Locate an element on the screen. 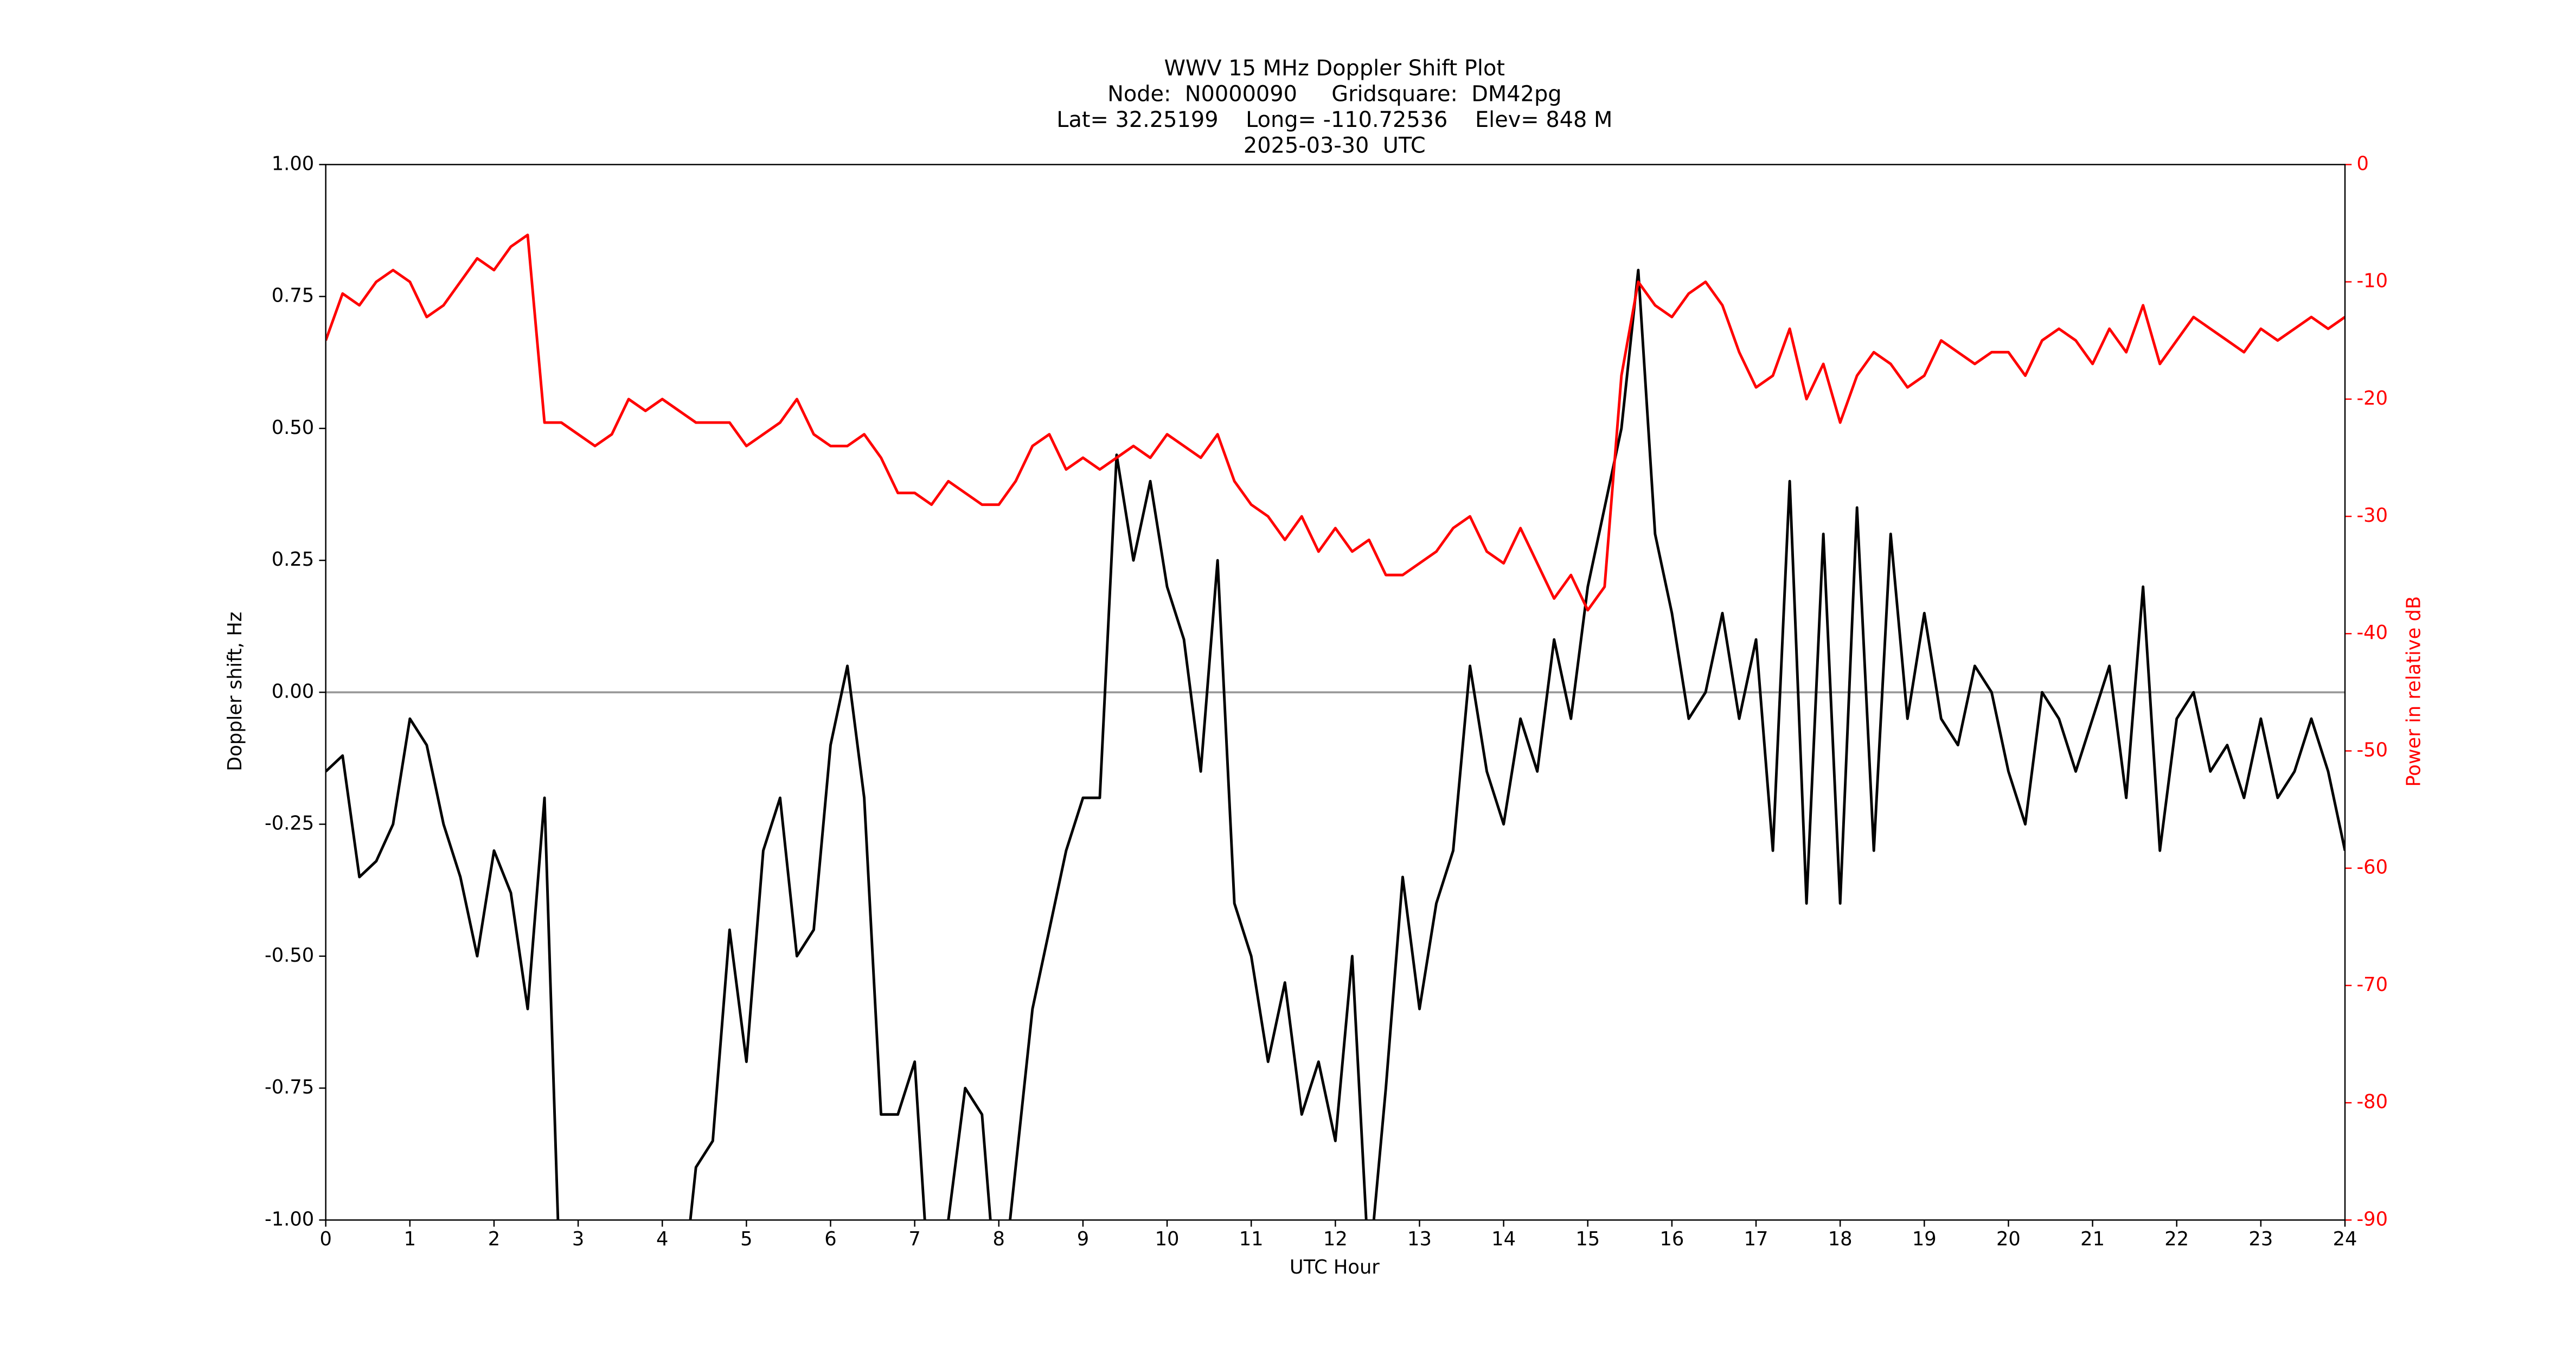 This screenshot has height=1356, width=2576. x-tick-label: 16 is located at coordinates (1671, 1239).